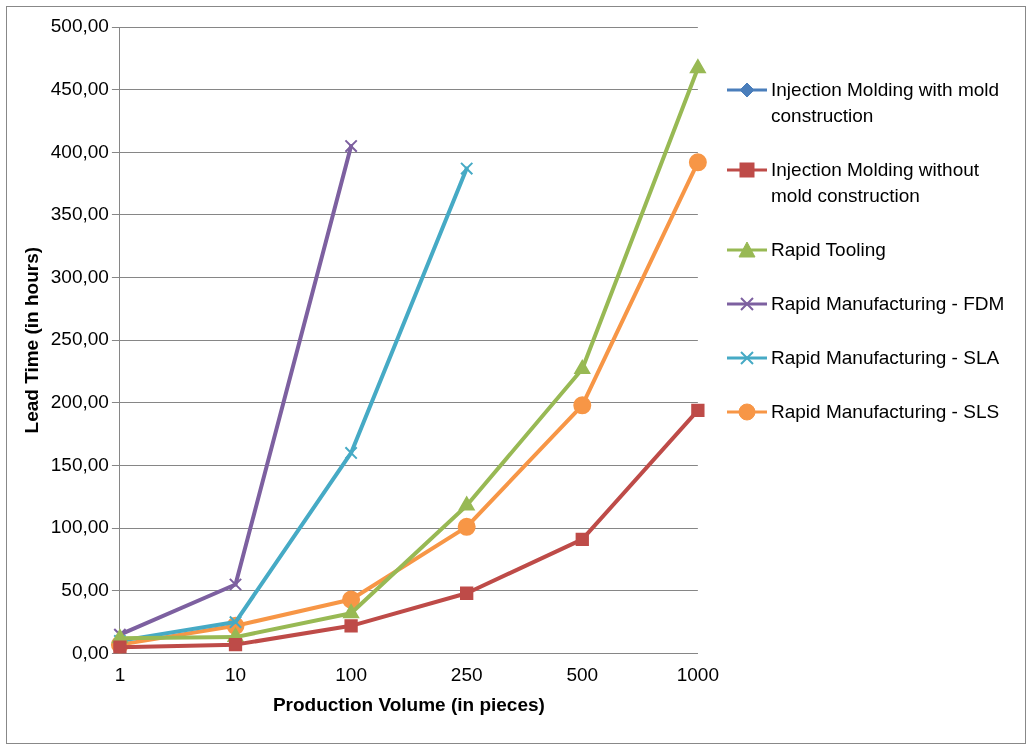 Image resolution: width=1034 pixels, height=751 pixels. What do you see at coordinates (85, 589) in the screenshot?
I see `y-tick-label: 50,00` at bounding box center [85, 589].